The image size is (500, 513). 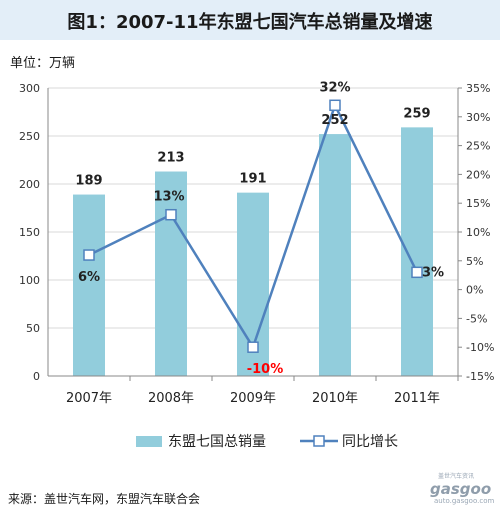 I want to click on y-left-tick-label: 250, so click(x=29, y=136).